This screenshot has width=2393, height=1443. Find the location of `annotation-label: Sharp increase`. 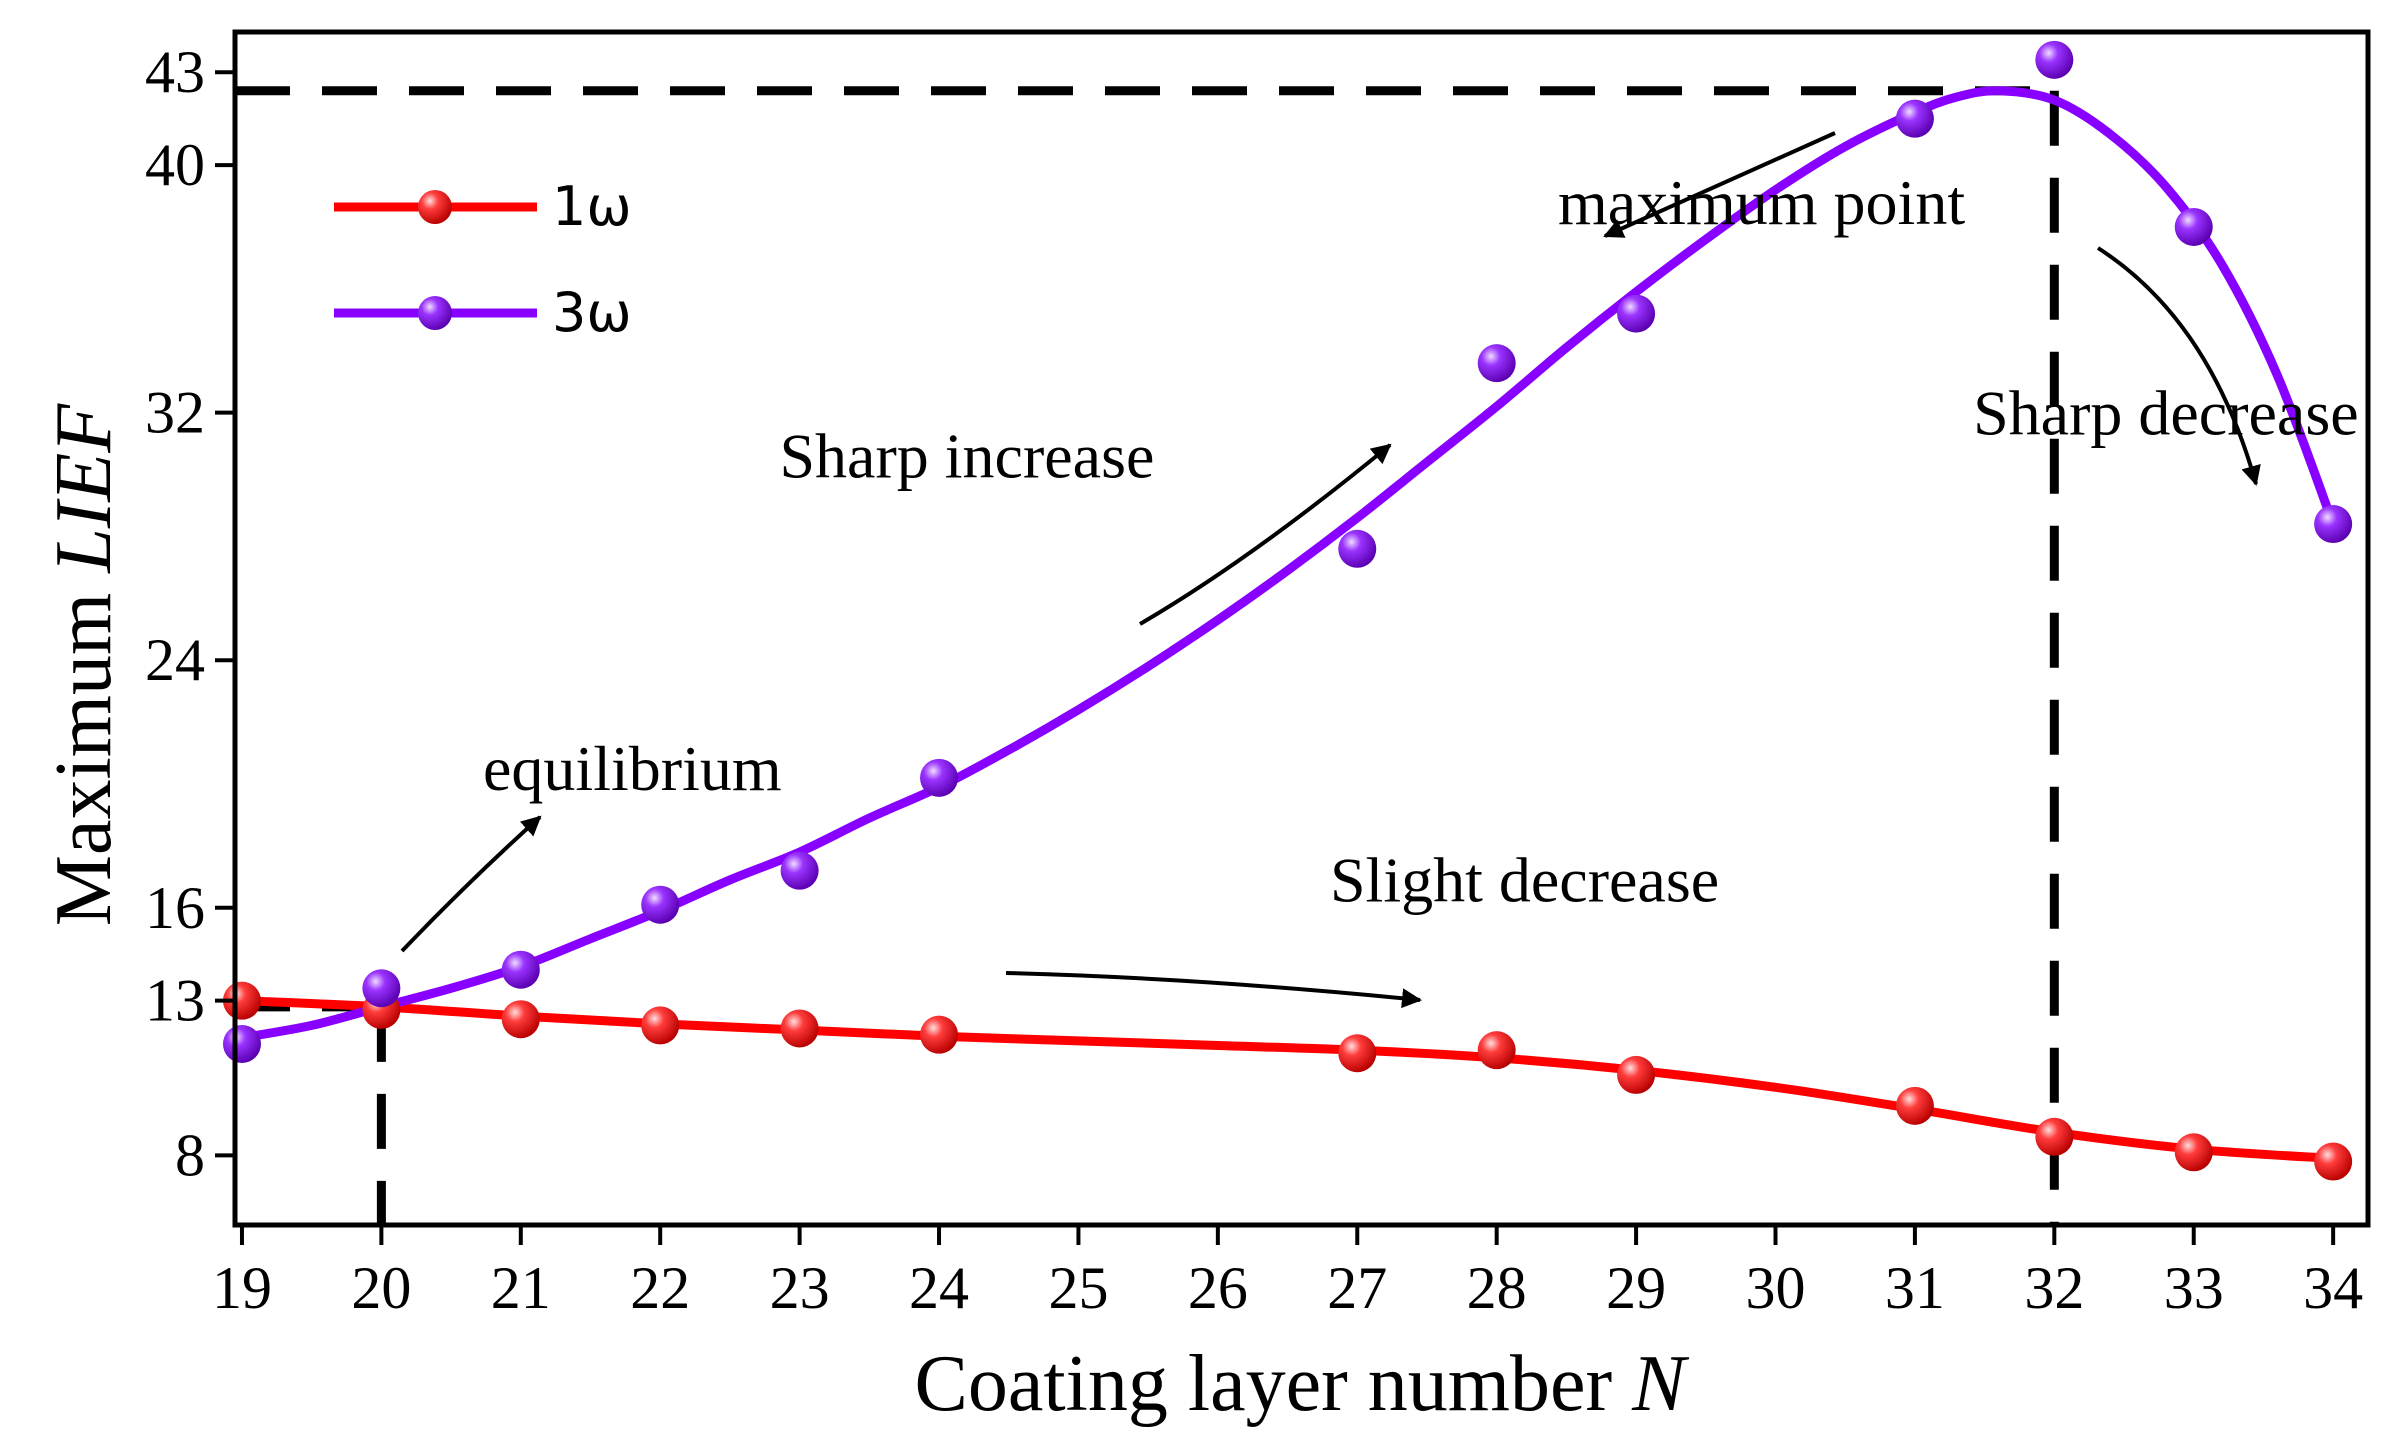

annotation-label: Sharp increase is located at coordinates (966, 456).